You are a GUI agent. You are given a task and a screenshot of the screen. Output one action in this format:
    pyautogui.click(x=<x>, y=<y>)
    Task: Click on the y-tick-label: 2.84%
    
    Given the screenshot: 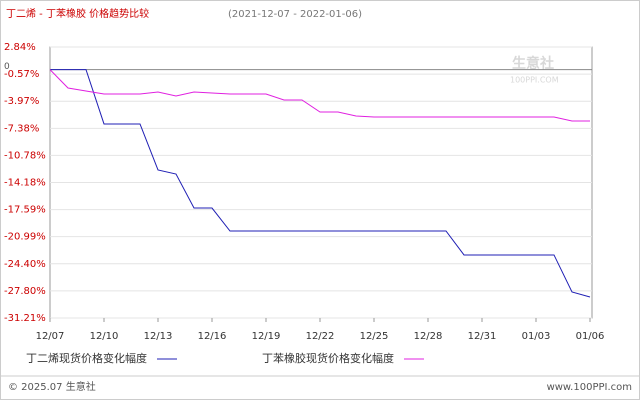 What is the action you would take?
    pyautogui.click(x=20, y=47)
    